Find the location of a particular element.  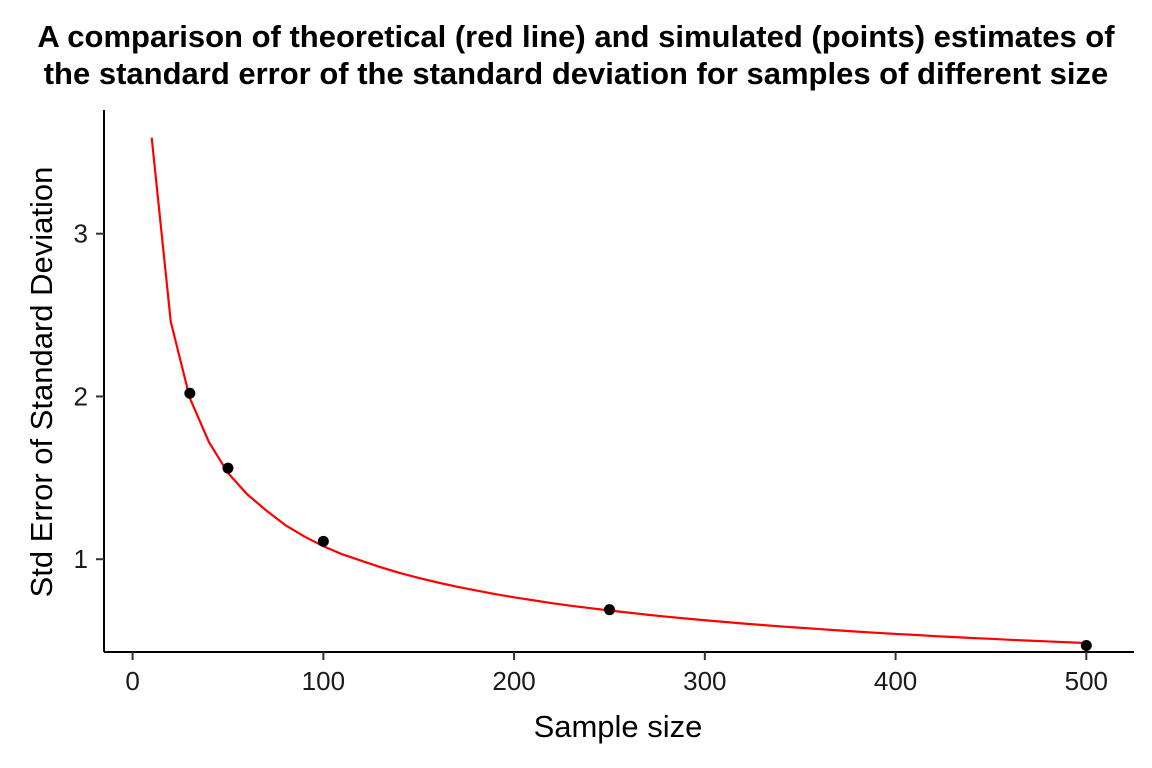

x-tick-label: 100 is located at coordinates (323, 681).